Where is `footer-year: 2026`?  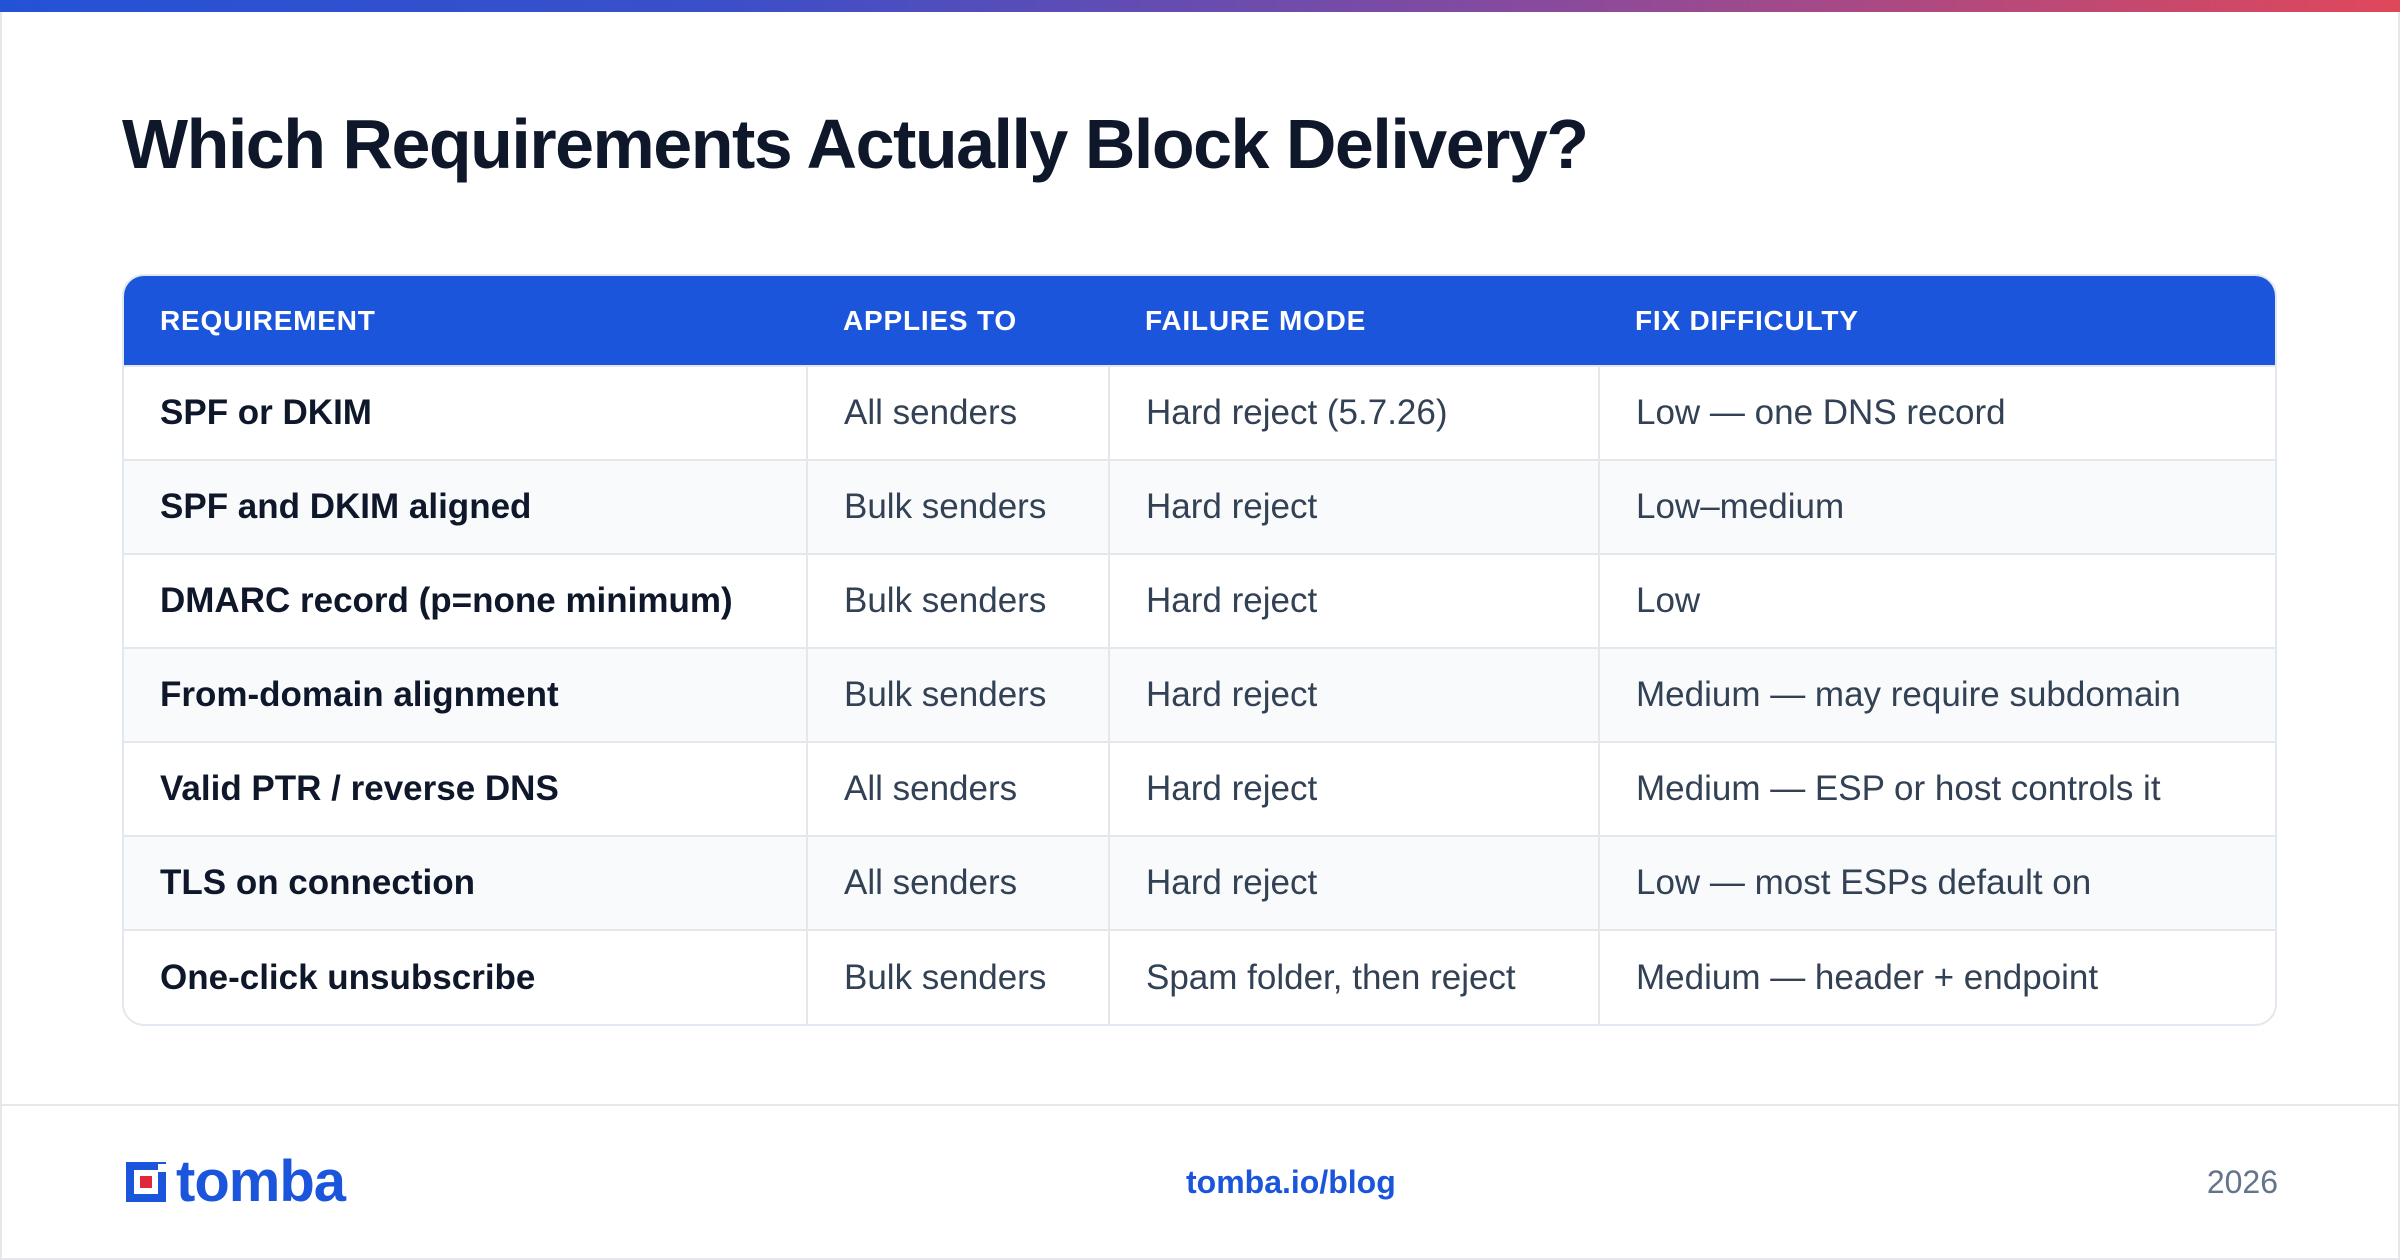 footer-year: 2026 is located at coordinates (2242, 1182).